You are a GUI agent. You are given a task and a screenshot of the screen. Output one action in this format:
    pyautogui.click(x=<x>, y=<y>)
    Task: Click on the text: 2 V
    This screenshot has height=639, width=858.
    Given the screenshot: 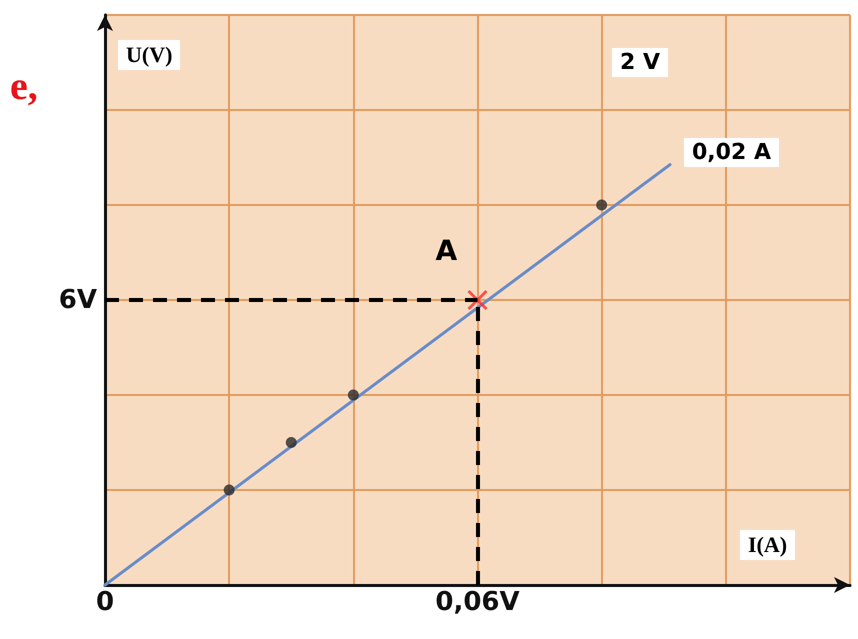 What is the action you would take?
    pyautogui.click(x=640, y=62)
    